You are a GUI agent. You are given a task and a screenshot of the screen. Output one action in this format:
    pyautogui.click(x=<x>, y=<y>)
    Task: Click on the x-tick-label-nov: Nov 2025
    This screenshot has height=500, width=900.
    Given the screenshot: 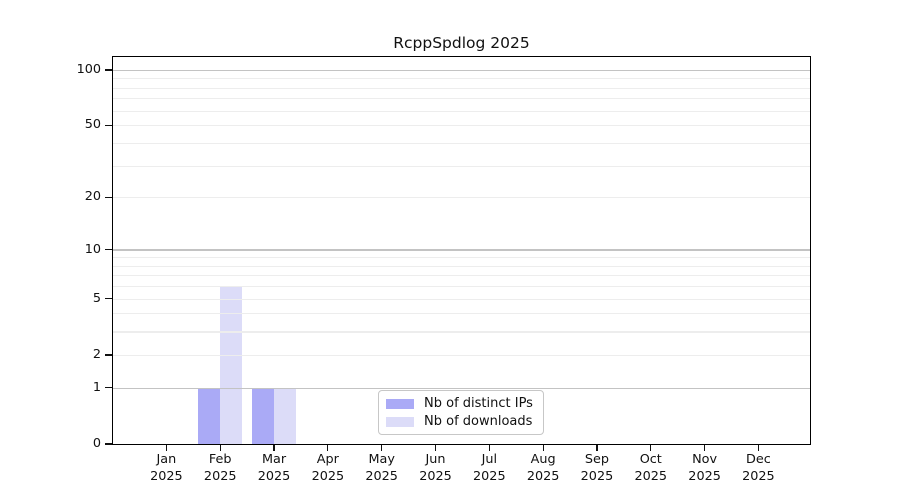 What is the action you would take?
    pyautogui.click(x=704, y=468)
    